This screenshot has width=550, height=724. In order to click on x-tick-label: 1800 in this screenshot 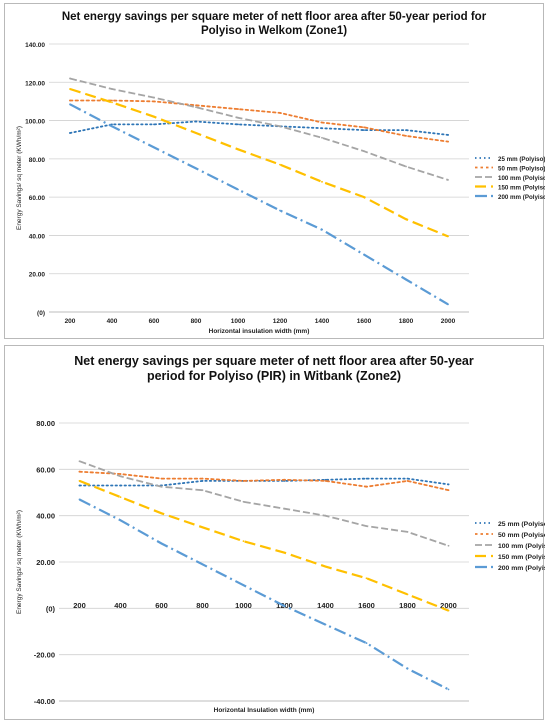, I will do `click(406, 321)`.